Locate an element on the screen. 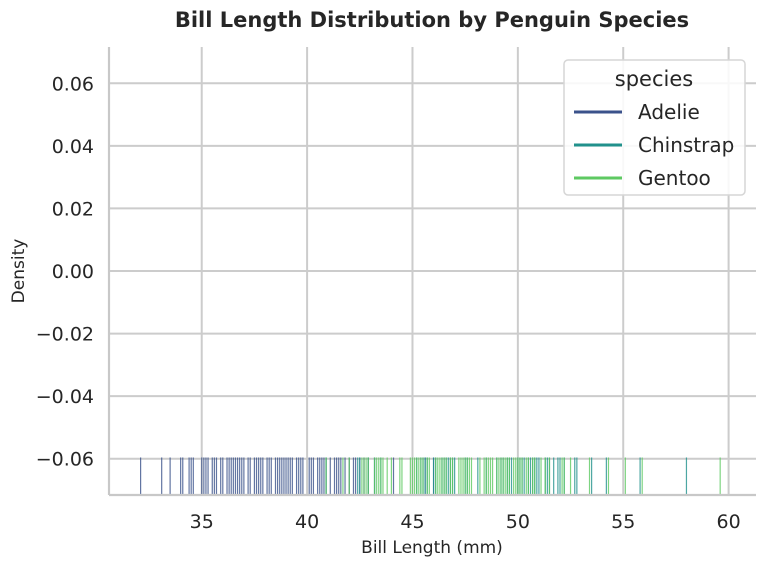  legend-entry-gentoo: Gentoo is located at coordinates (642, 178).